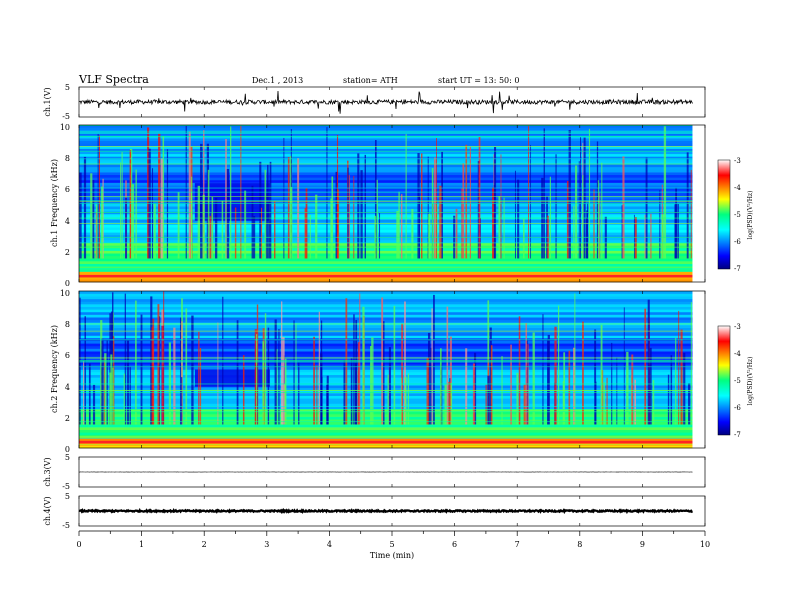  Describe the element at coordinates (737, 327) in the screenshot. I see `ch2-colorbar-tick-m3: -3` at that location.